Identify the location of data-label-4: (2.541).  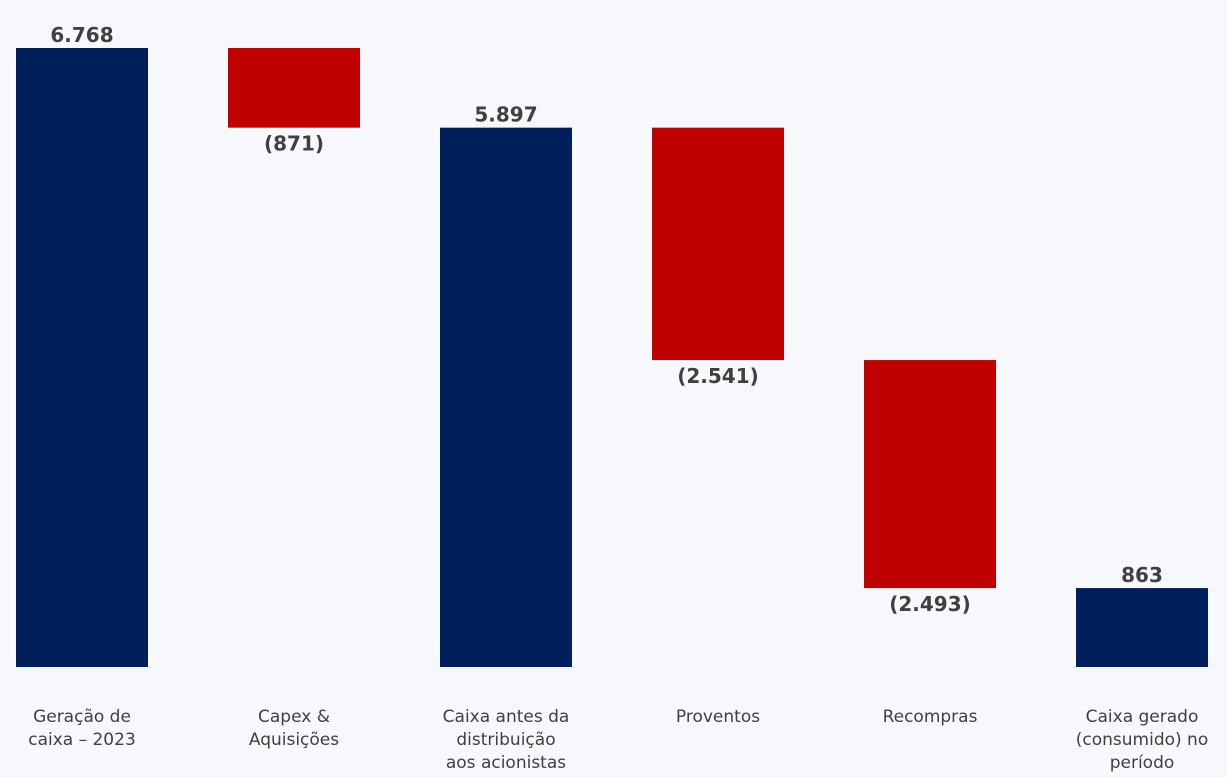
(718, 376).